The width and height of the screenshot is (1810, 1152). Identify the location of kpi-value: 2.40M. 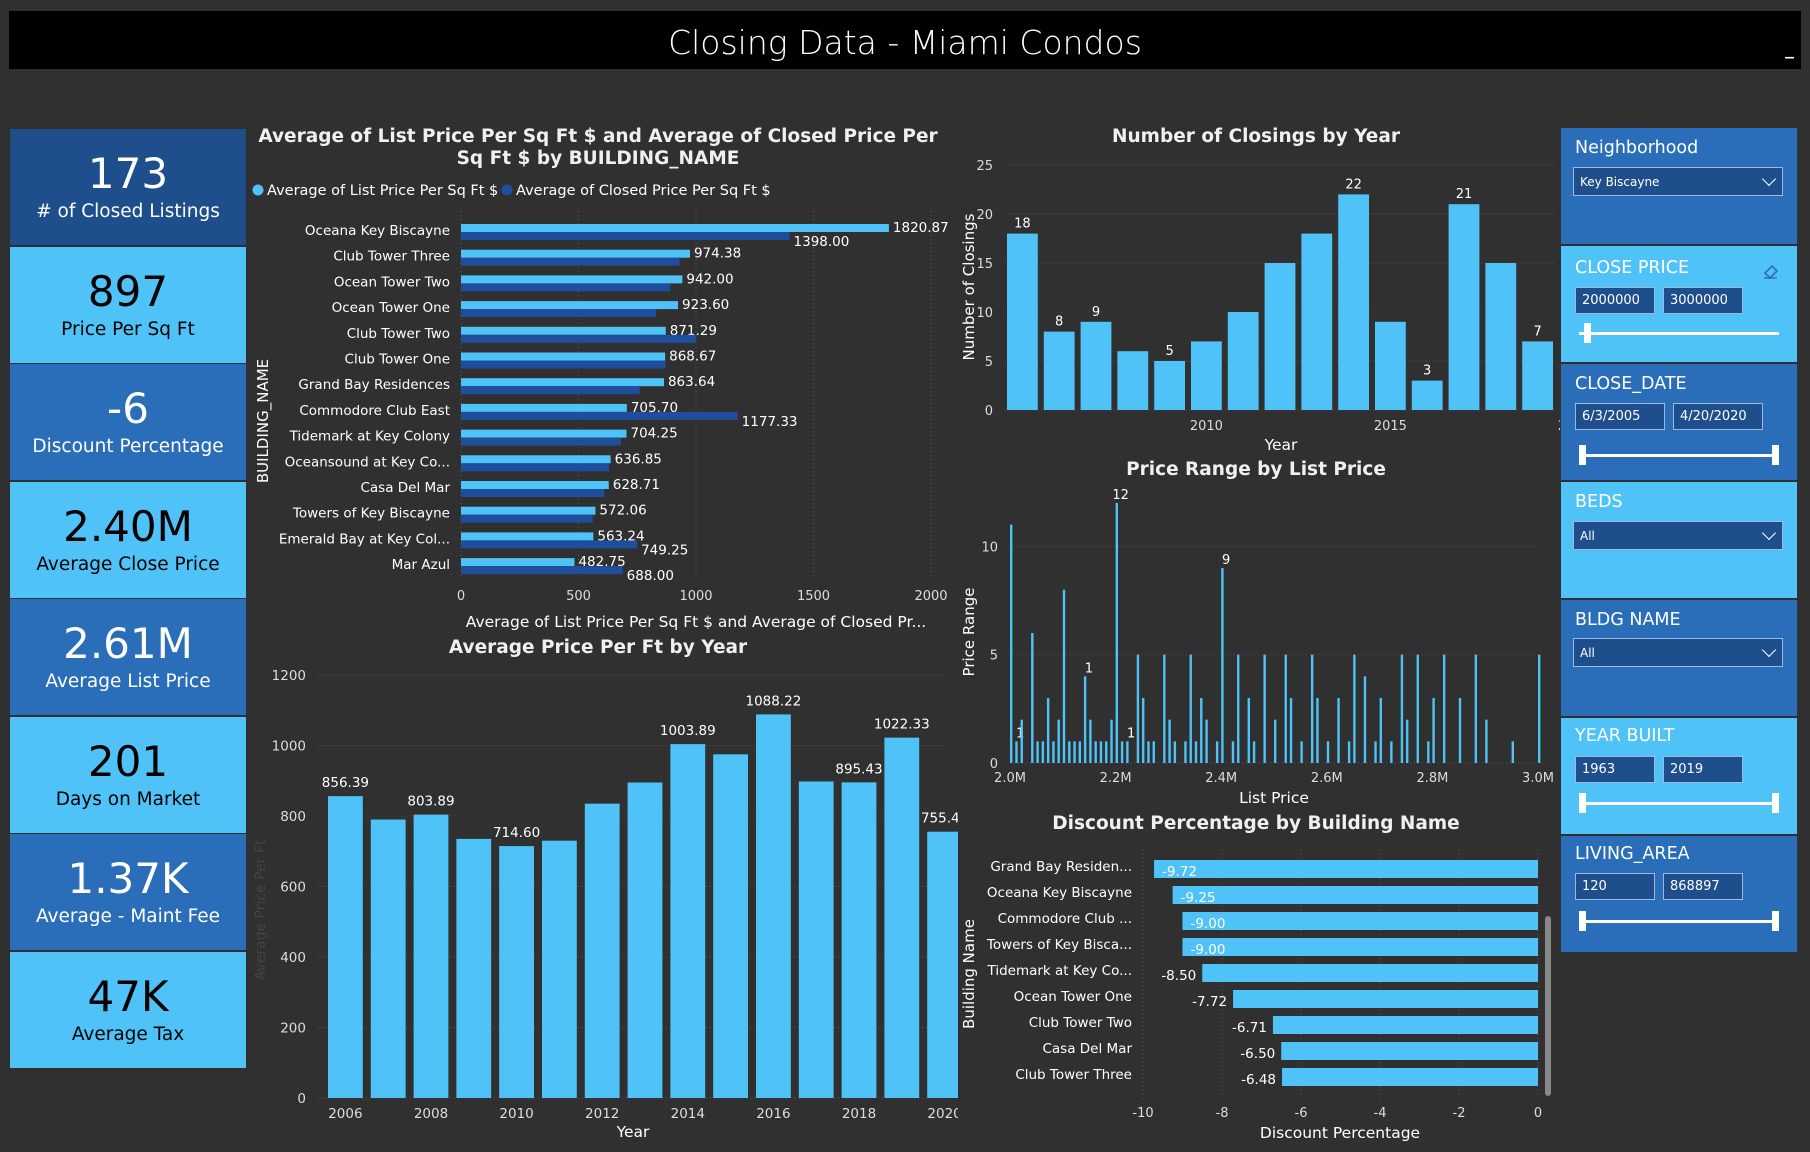
(128, 526).